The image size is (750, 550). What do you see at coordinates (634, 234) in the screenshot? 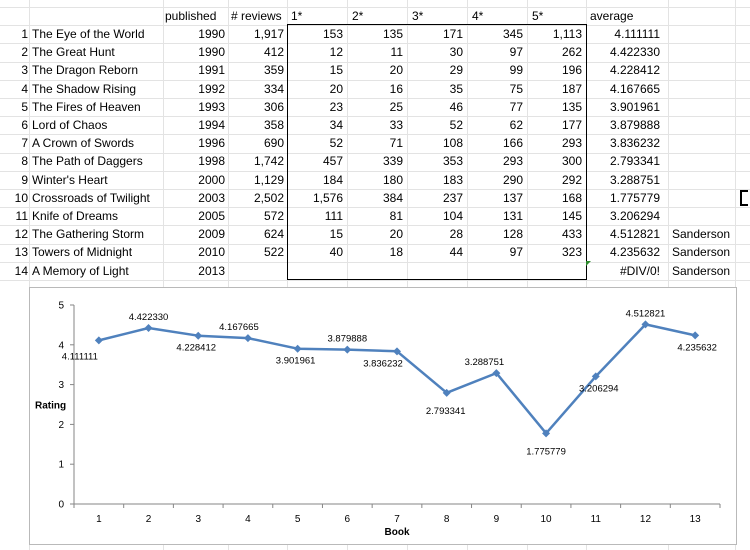
I see `average-cell: 4.512821` at bounding box center [634, 234].